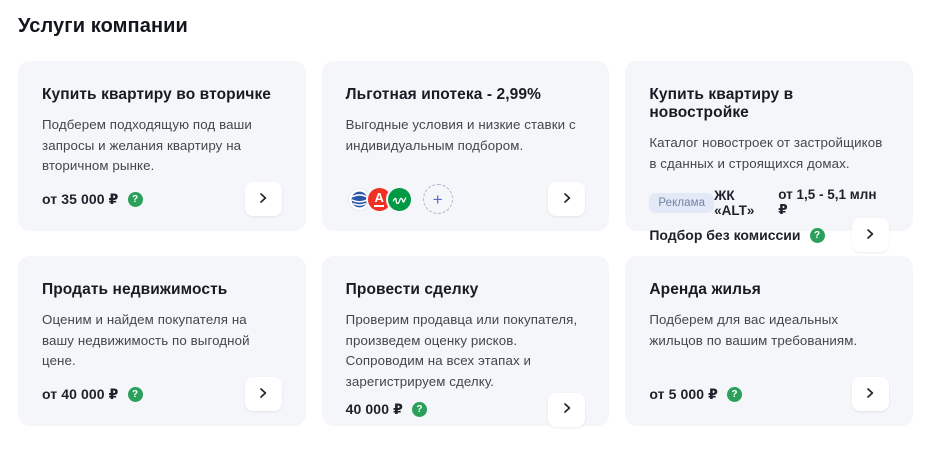 This screenshot has width=946, height=450. Describe the element at coordinates (162, 199) in the screenshot. I see `card-footer: от 35 000 ₽ ?` at that location.